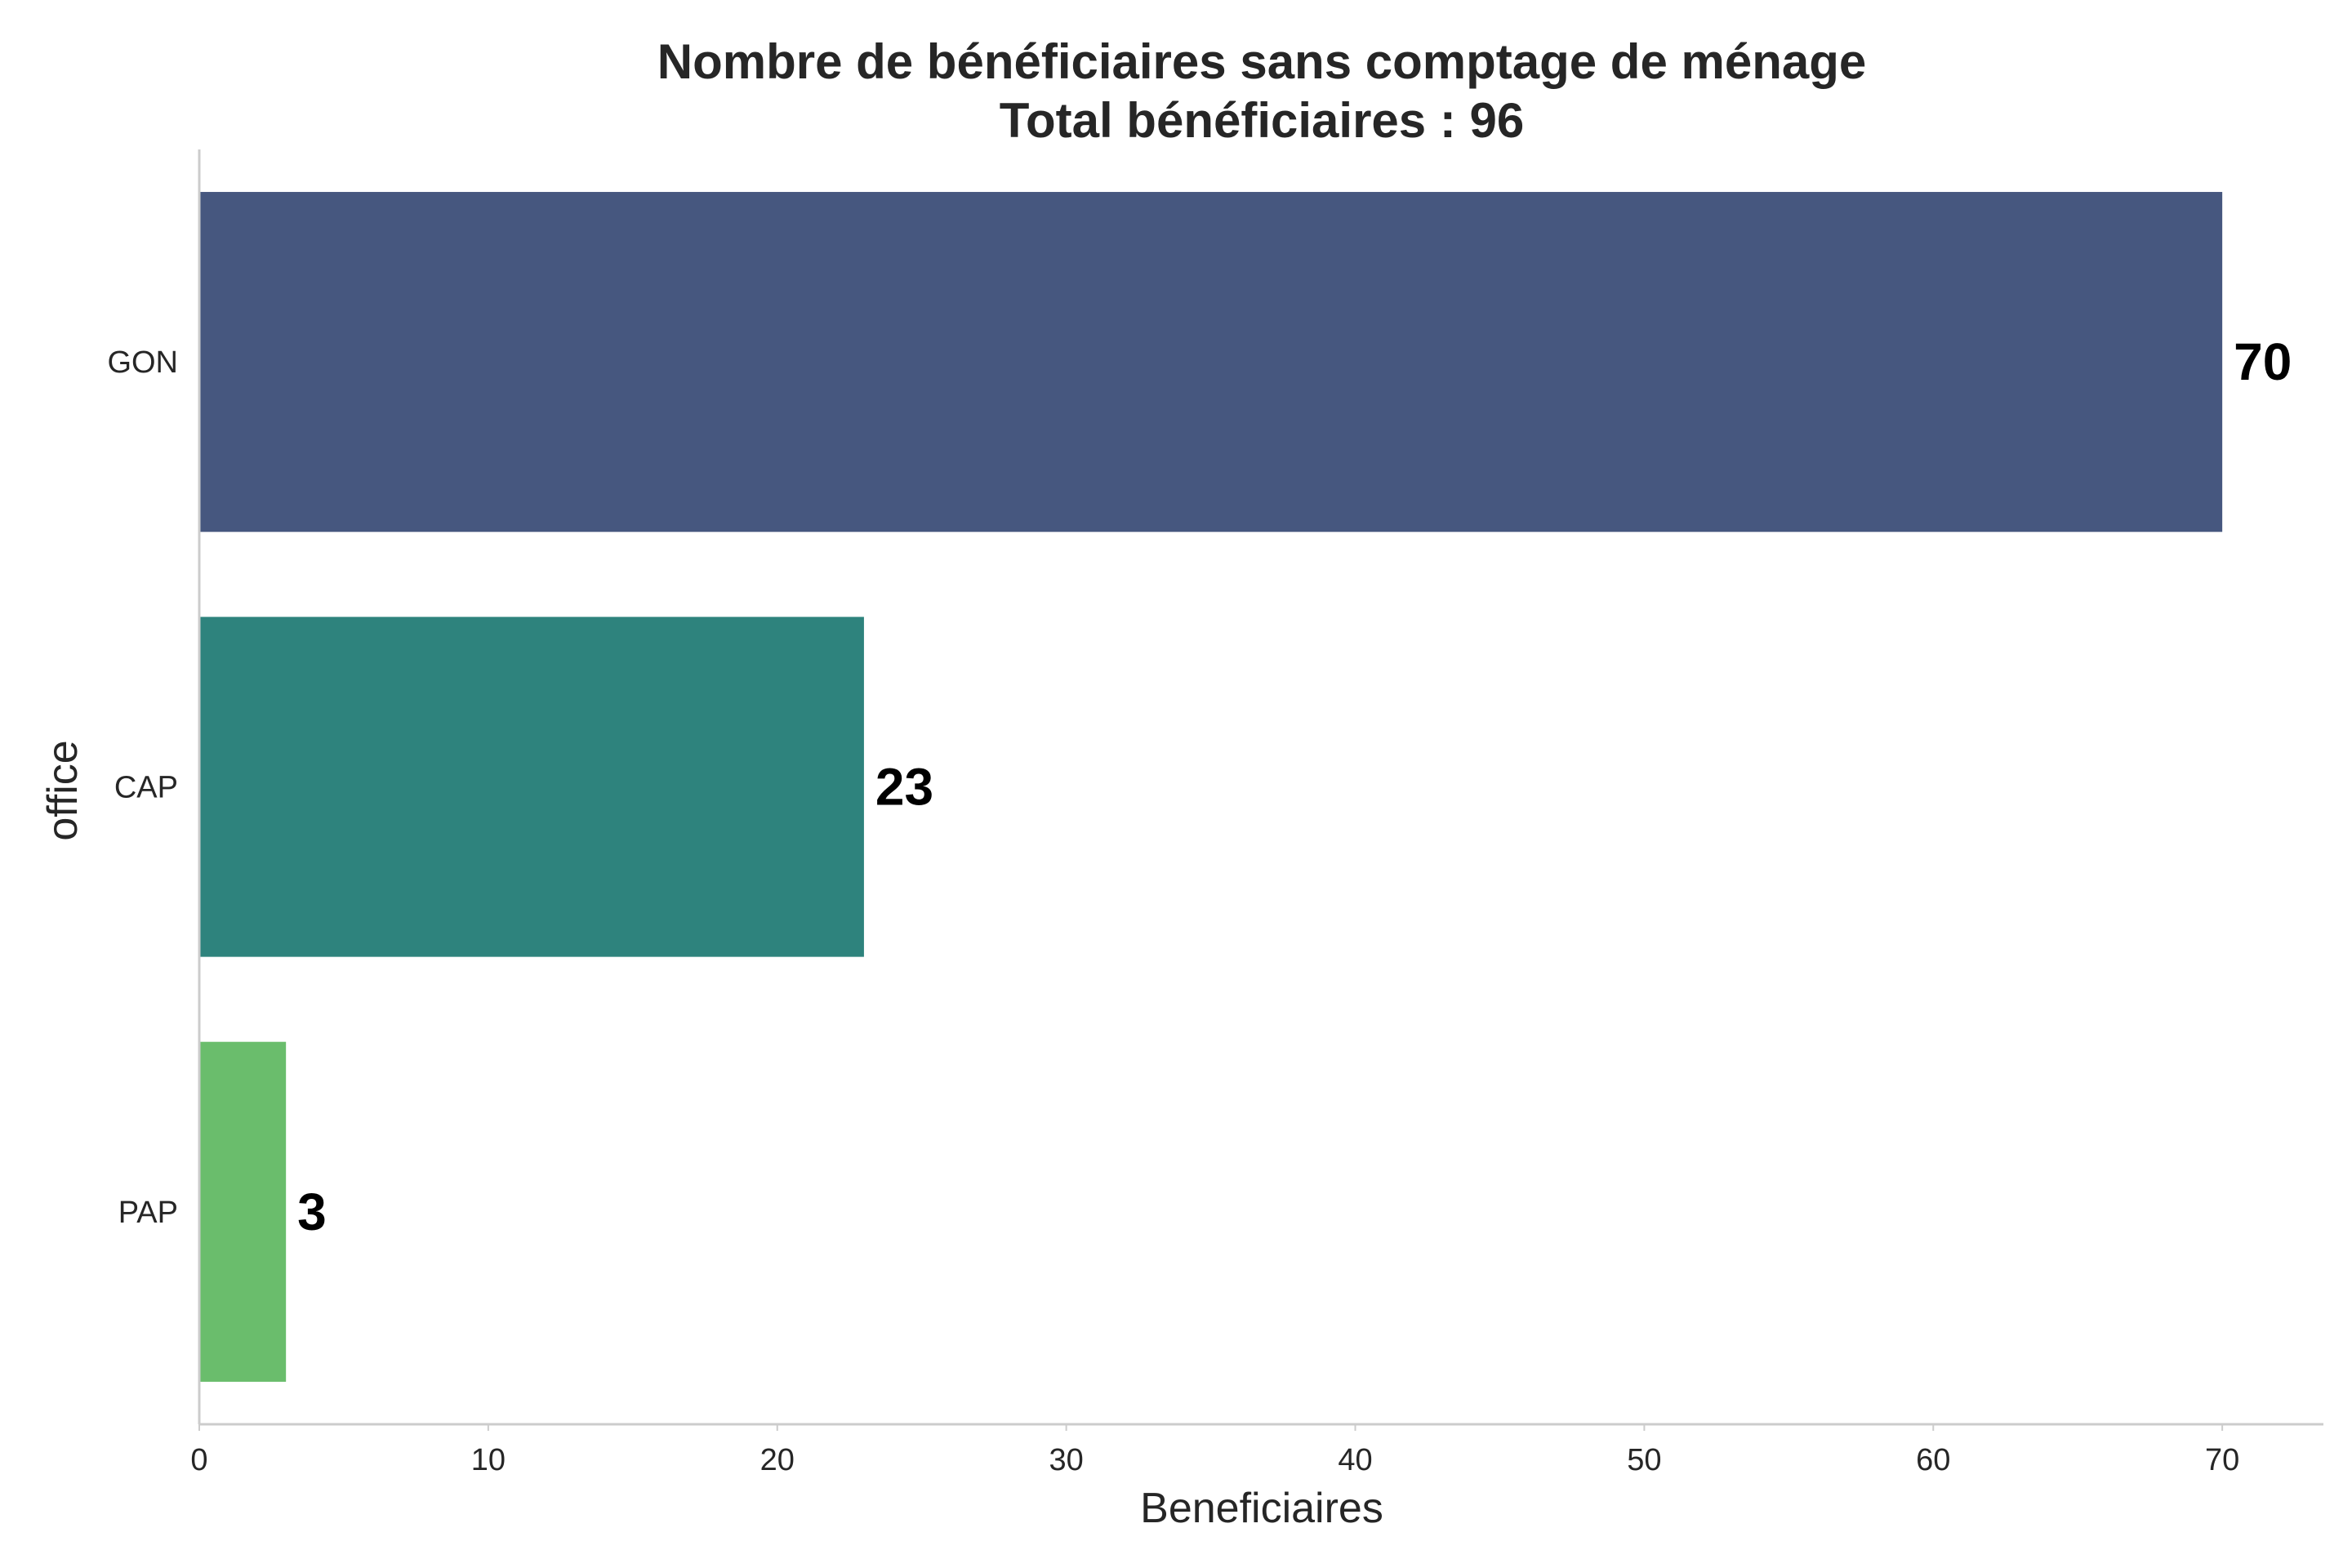 The image size is (2352, 1568). I want to click on x-tick-label-20: 20, so click(777, 1460).